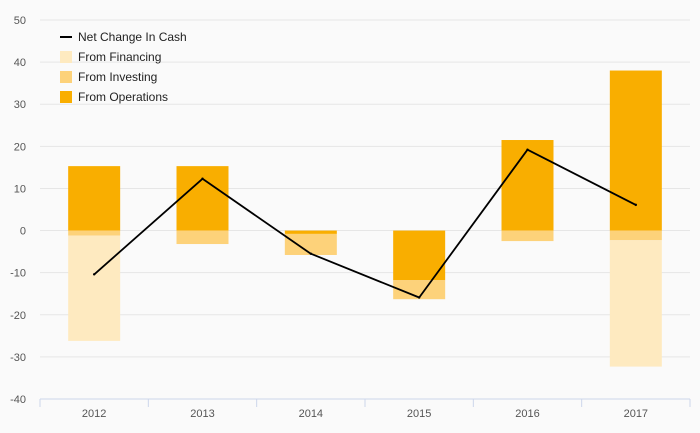  Describe the element at coordinates (20, 105) in the screenshot. I see `y-tick-label: 30` at that location.